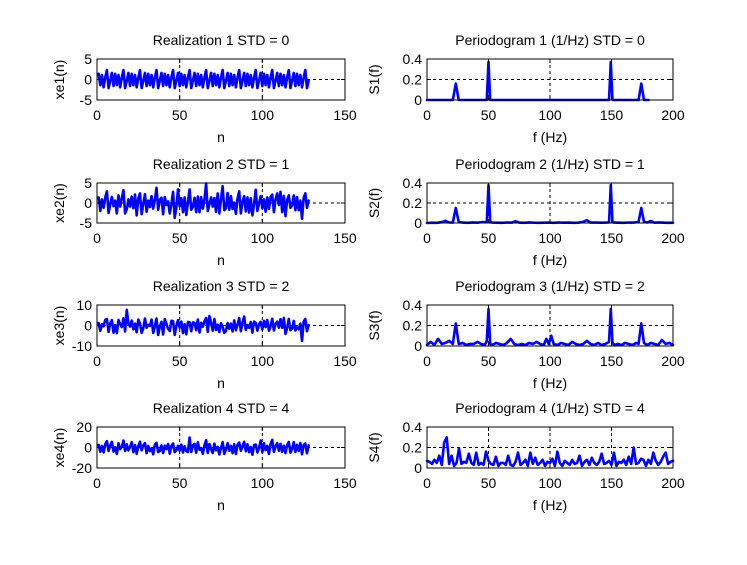 The height and width of the screenshot is (565, 747). Describe the element at coordinates (59, 203) in the screenshot. I see `y-axis-label: xe2(n)` at that location.